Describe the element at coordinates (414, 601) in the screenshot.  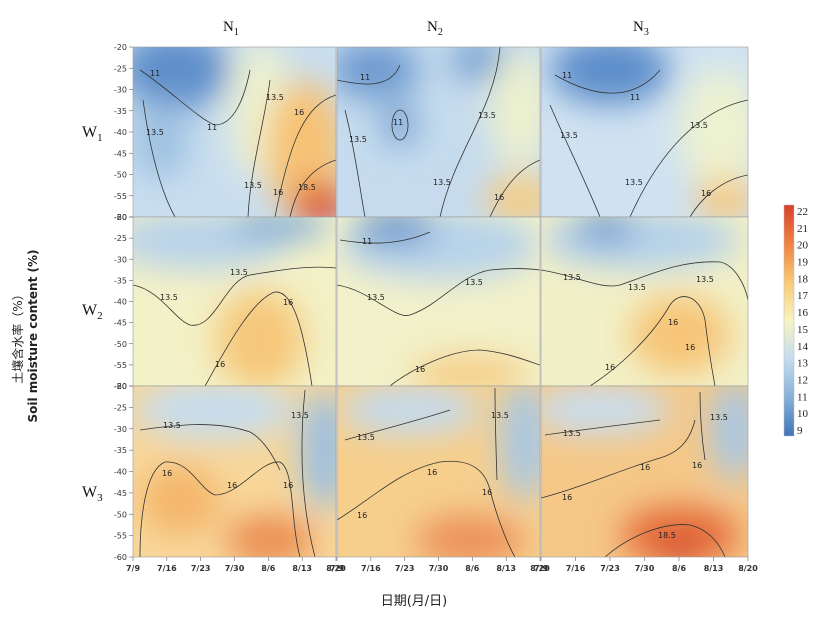
I see `x-axis-title: 日期(月/日)` at that location.